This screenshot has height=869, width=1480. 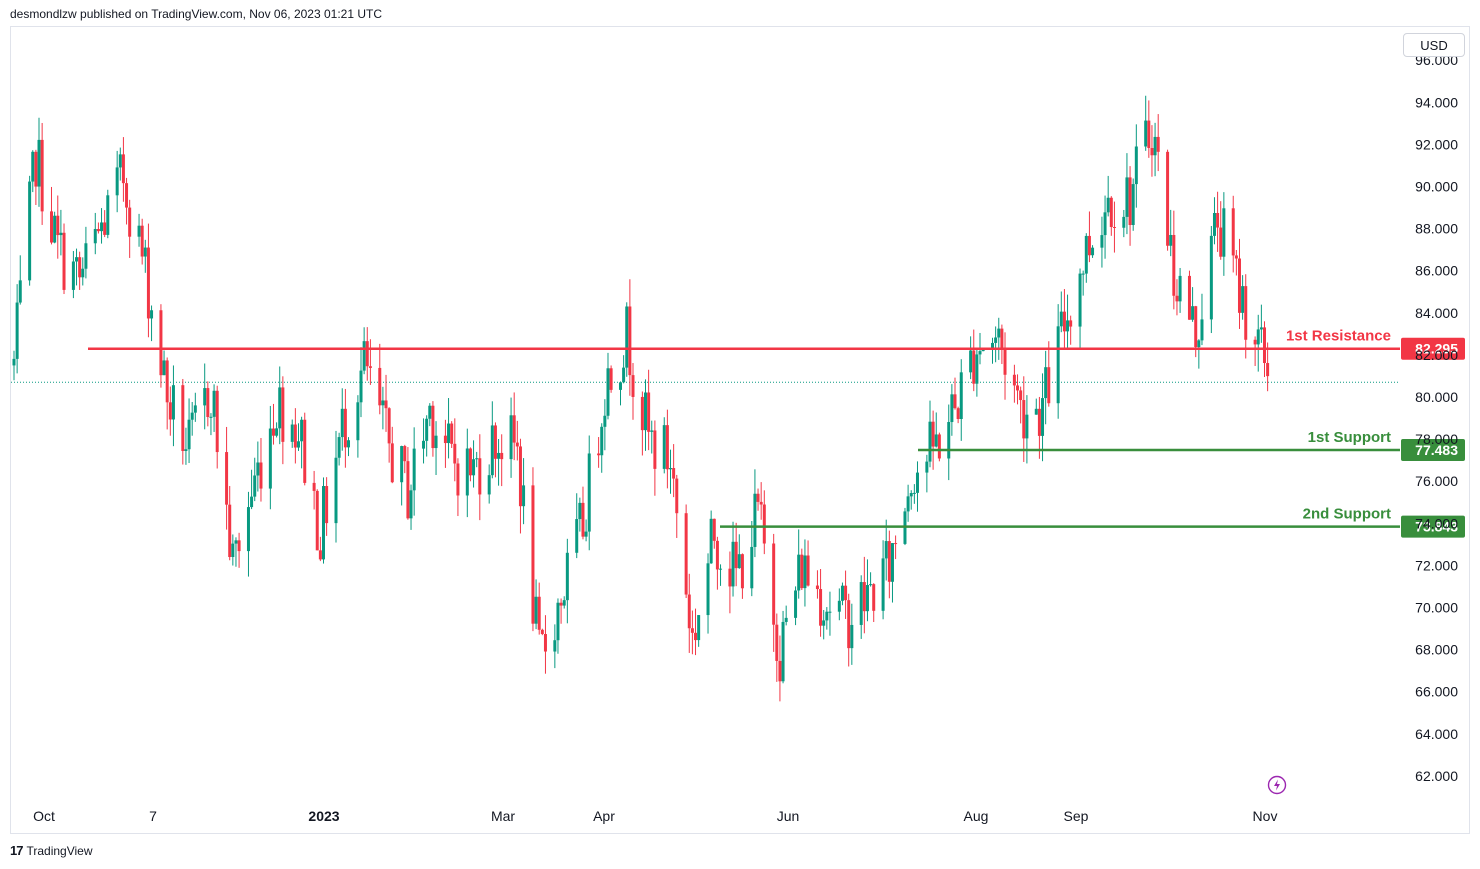 I want to click on y-tick-label: 80.000, so click(x=1436, y=397).